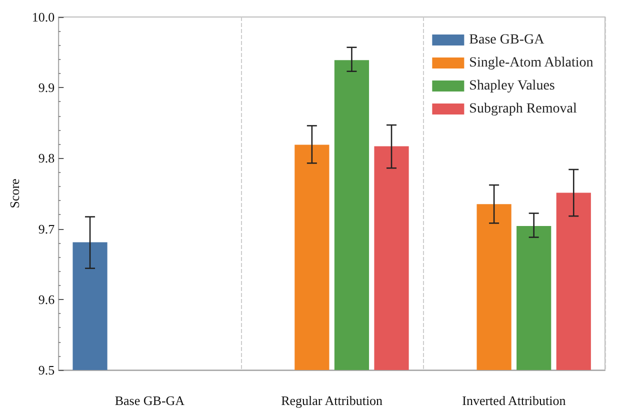 The height and width of the screenshot is (411, 627). Describe the element at coordinates (332, 400) in the screenshot. I see `x-tick-label: Regular Attribution` at that location.